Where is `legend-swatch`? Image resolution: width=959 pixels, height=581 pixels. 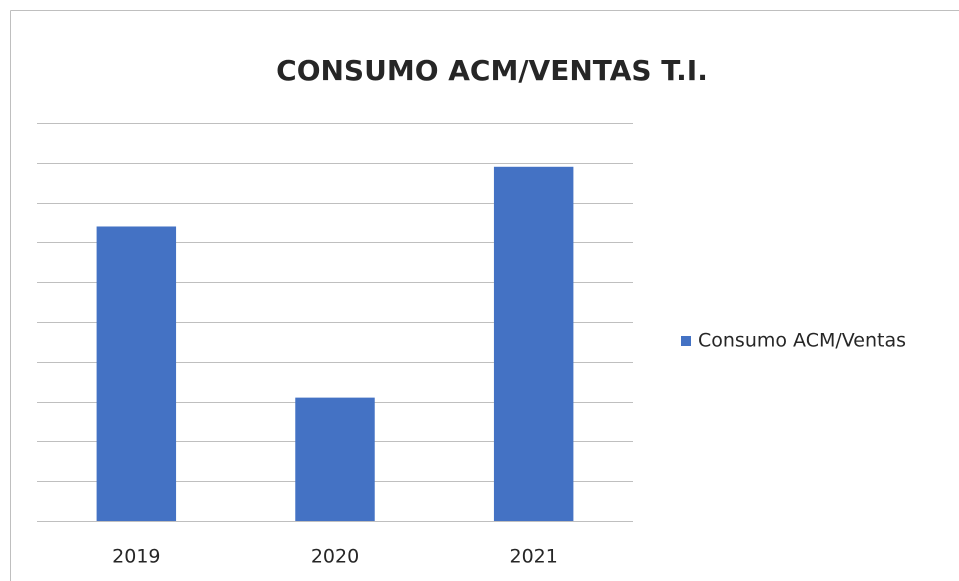
legend-swatch is located at coordinates (686, 341).